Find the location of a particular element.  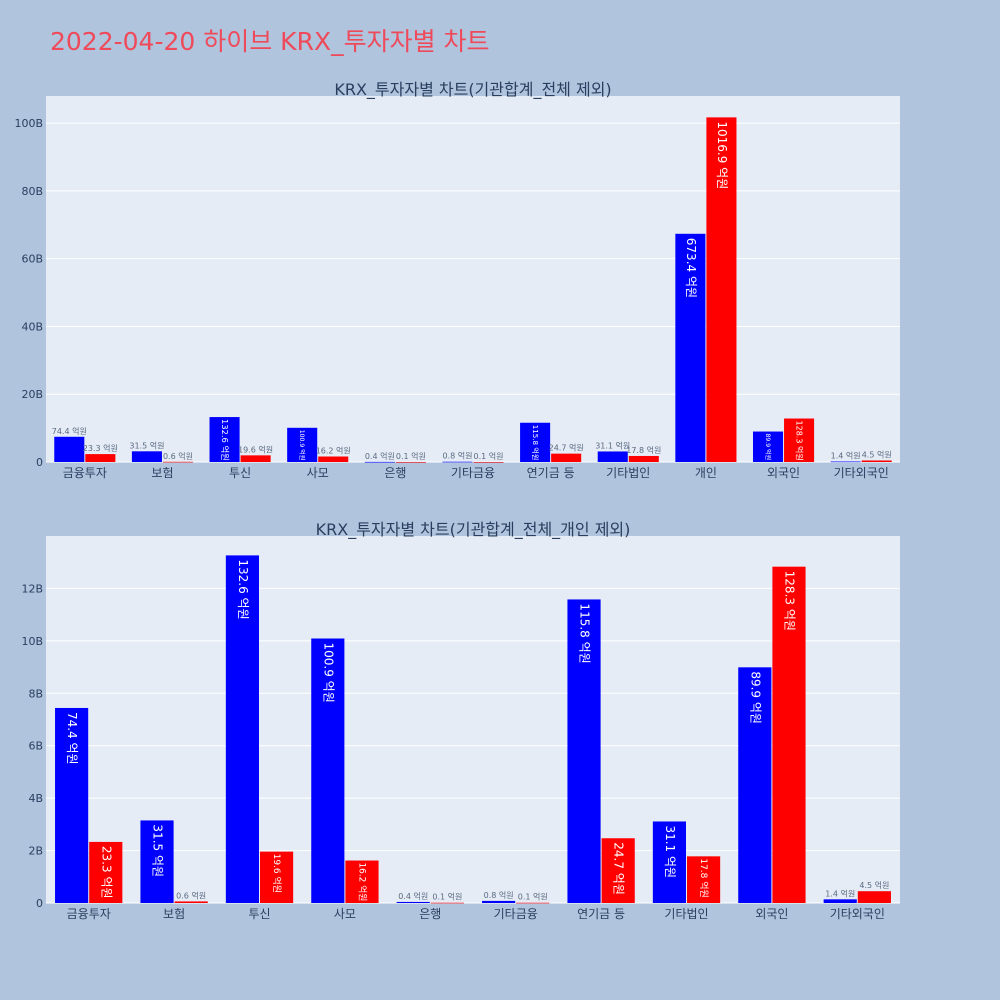

data-label: 132.6 억원 is located at coordinates (243, 589).